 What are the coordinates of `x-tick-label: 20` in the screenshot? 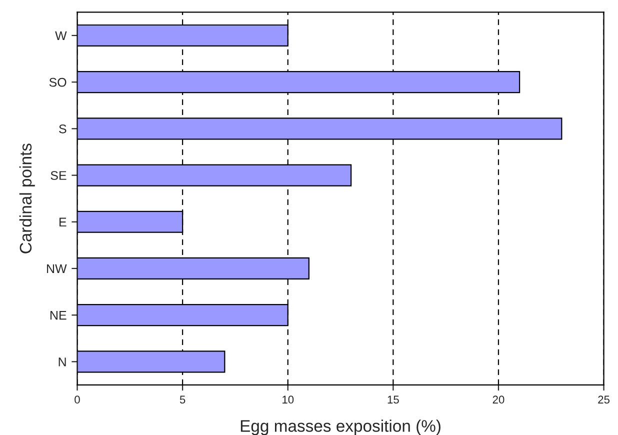 It's located at (498, 400).